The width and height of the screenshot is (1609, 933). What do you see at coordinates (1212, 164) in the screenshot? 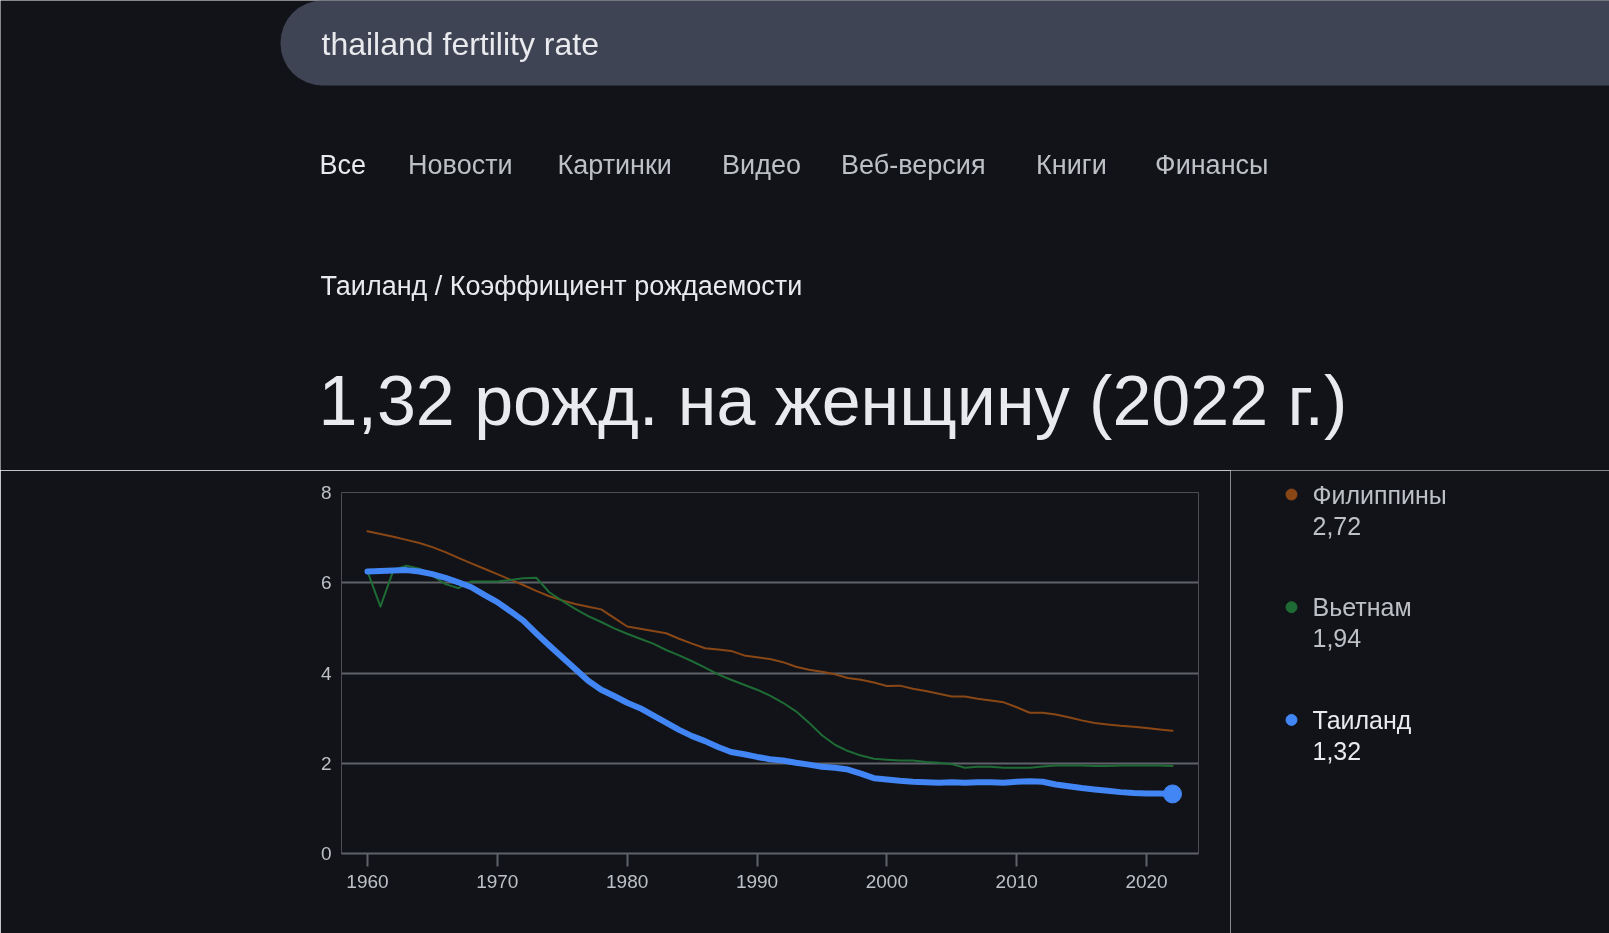
I see `text: Финансы` at bounding box center [1212, 164].